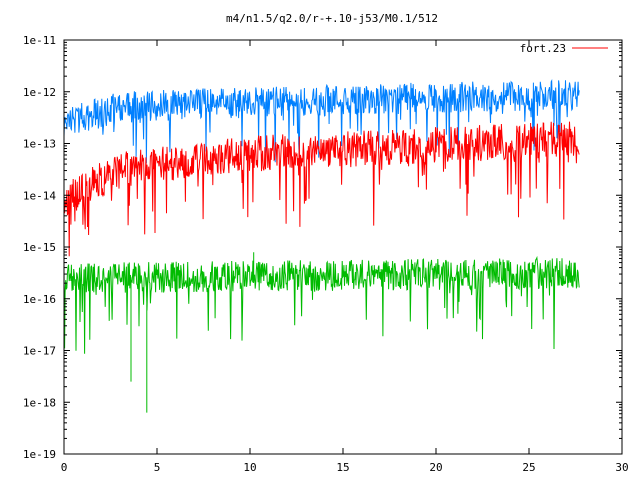 The image size is (640, 480). What do you see at coordinates (332, 18) in the screenshot?
I see `chart-title: m4/n1.5/q2.0/r-+.10-j53/M0.1/512` at bounding box center [332, 18].